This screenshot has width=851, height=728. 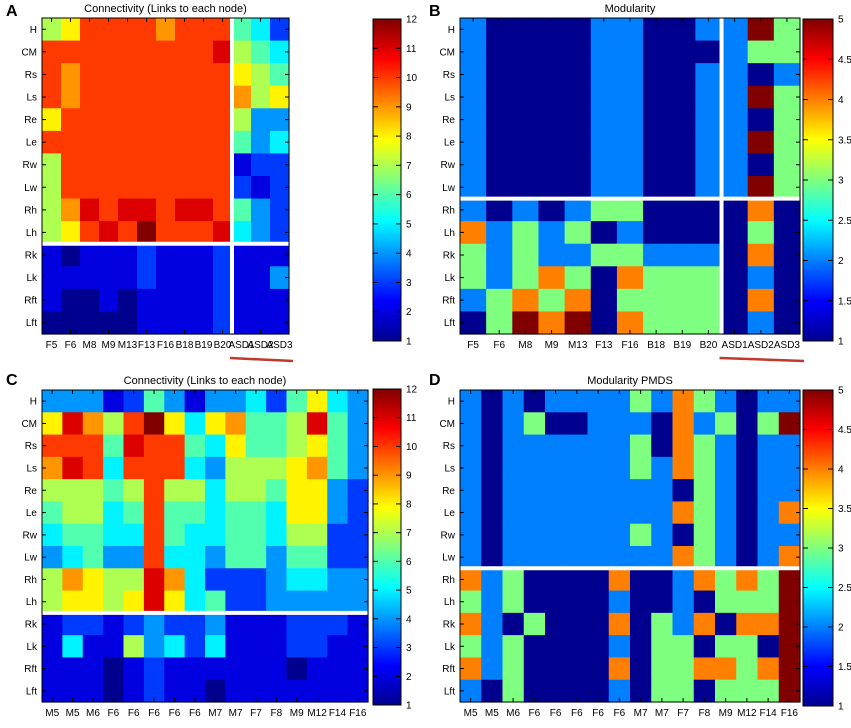 I want to click on column-label: ASD2, so click(x=260, y=345).